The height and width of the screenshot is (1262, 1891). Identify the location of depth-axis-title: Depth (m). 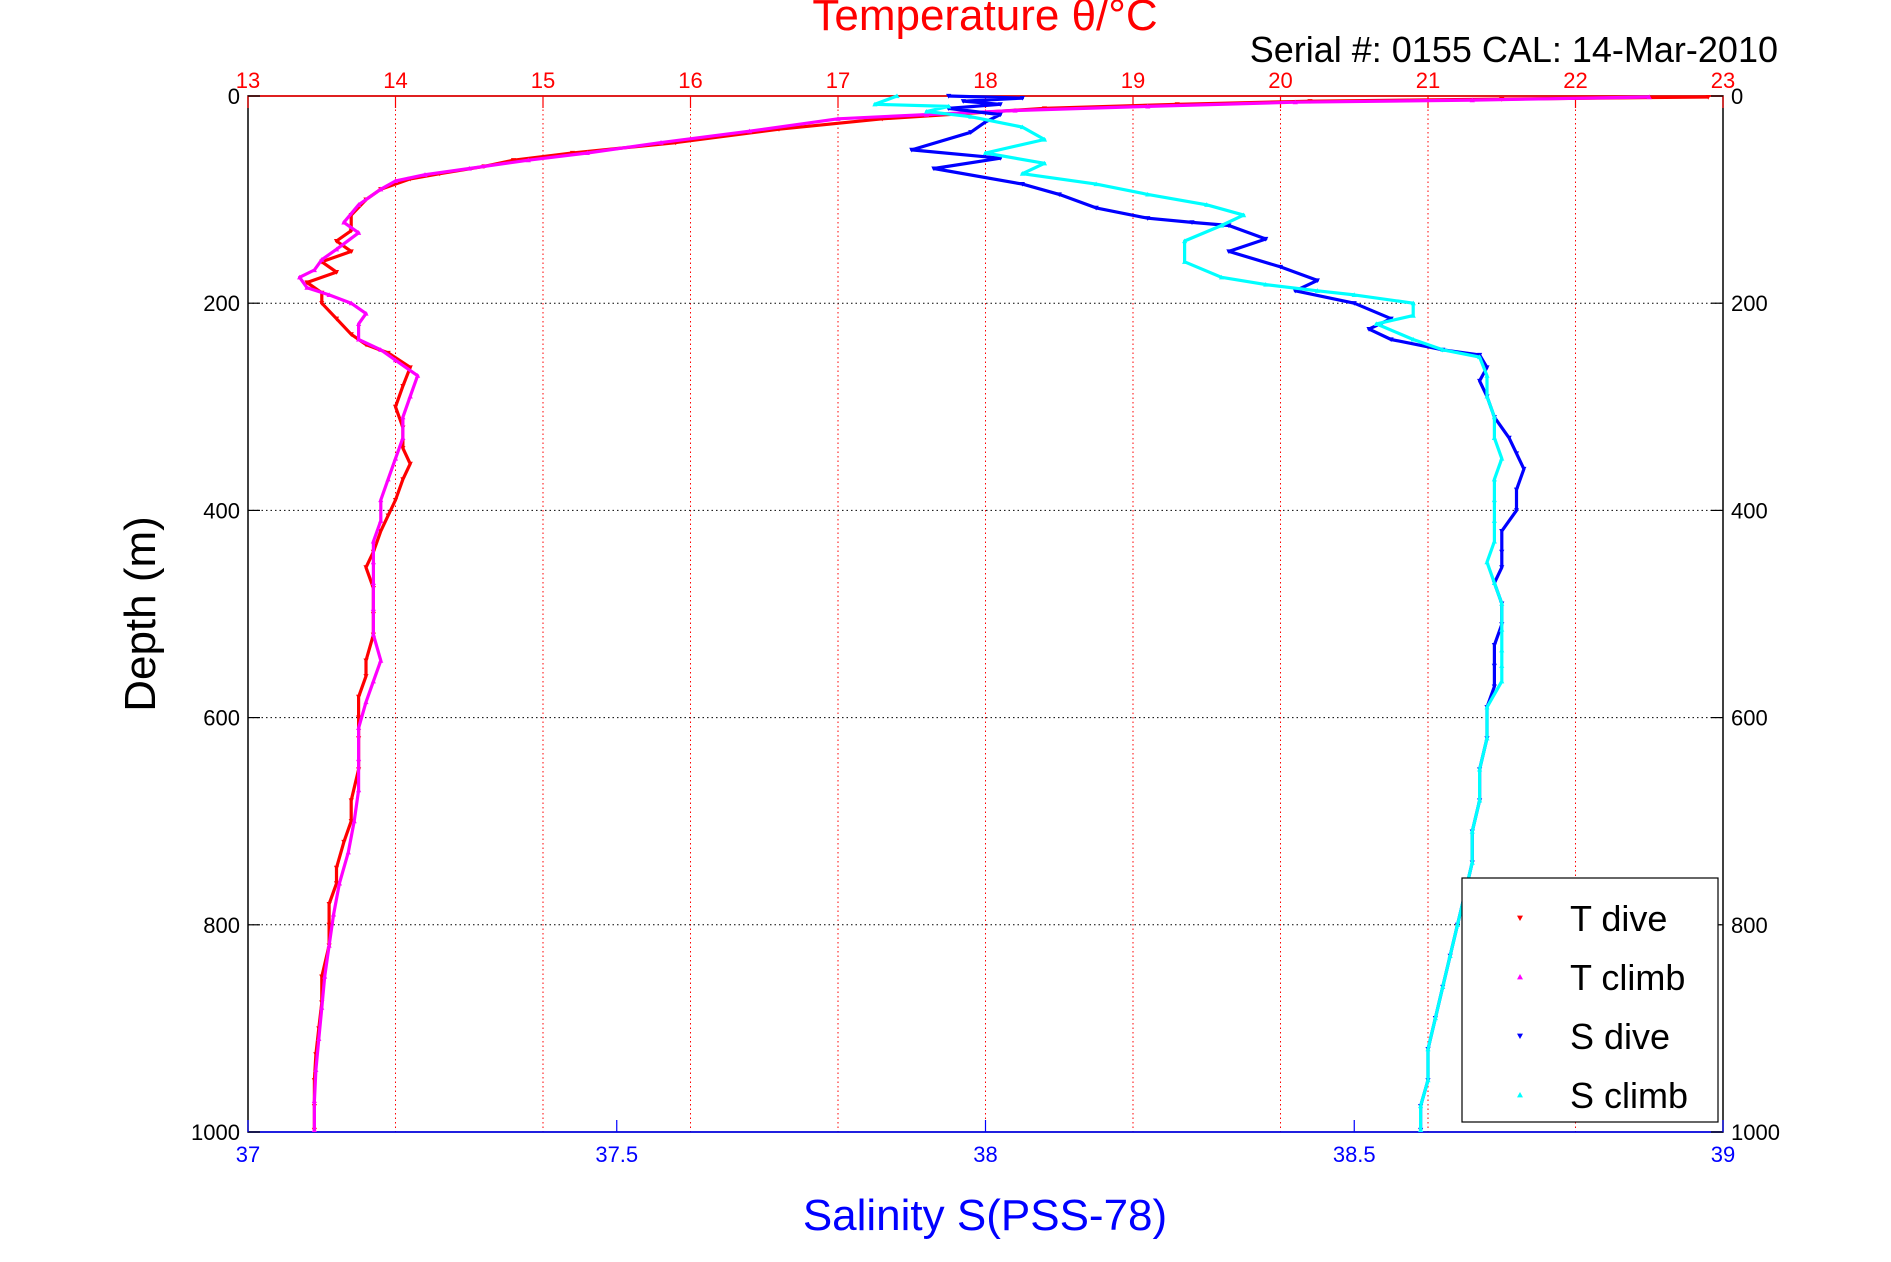
(140, 614).